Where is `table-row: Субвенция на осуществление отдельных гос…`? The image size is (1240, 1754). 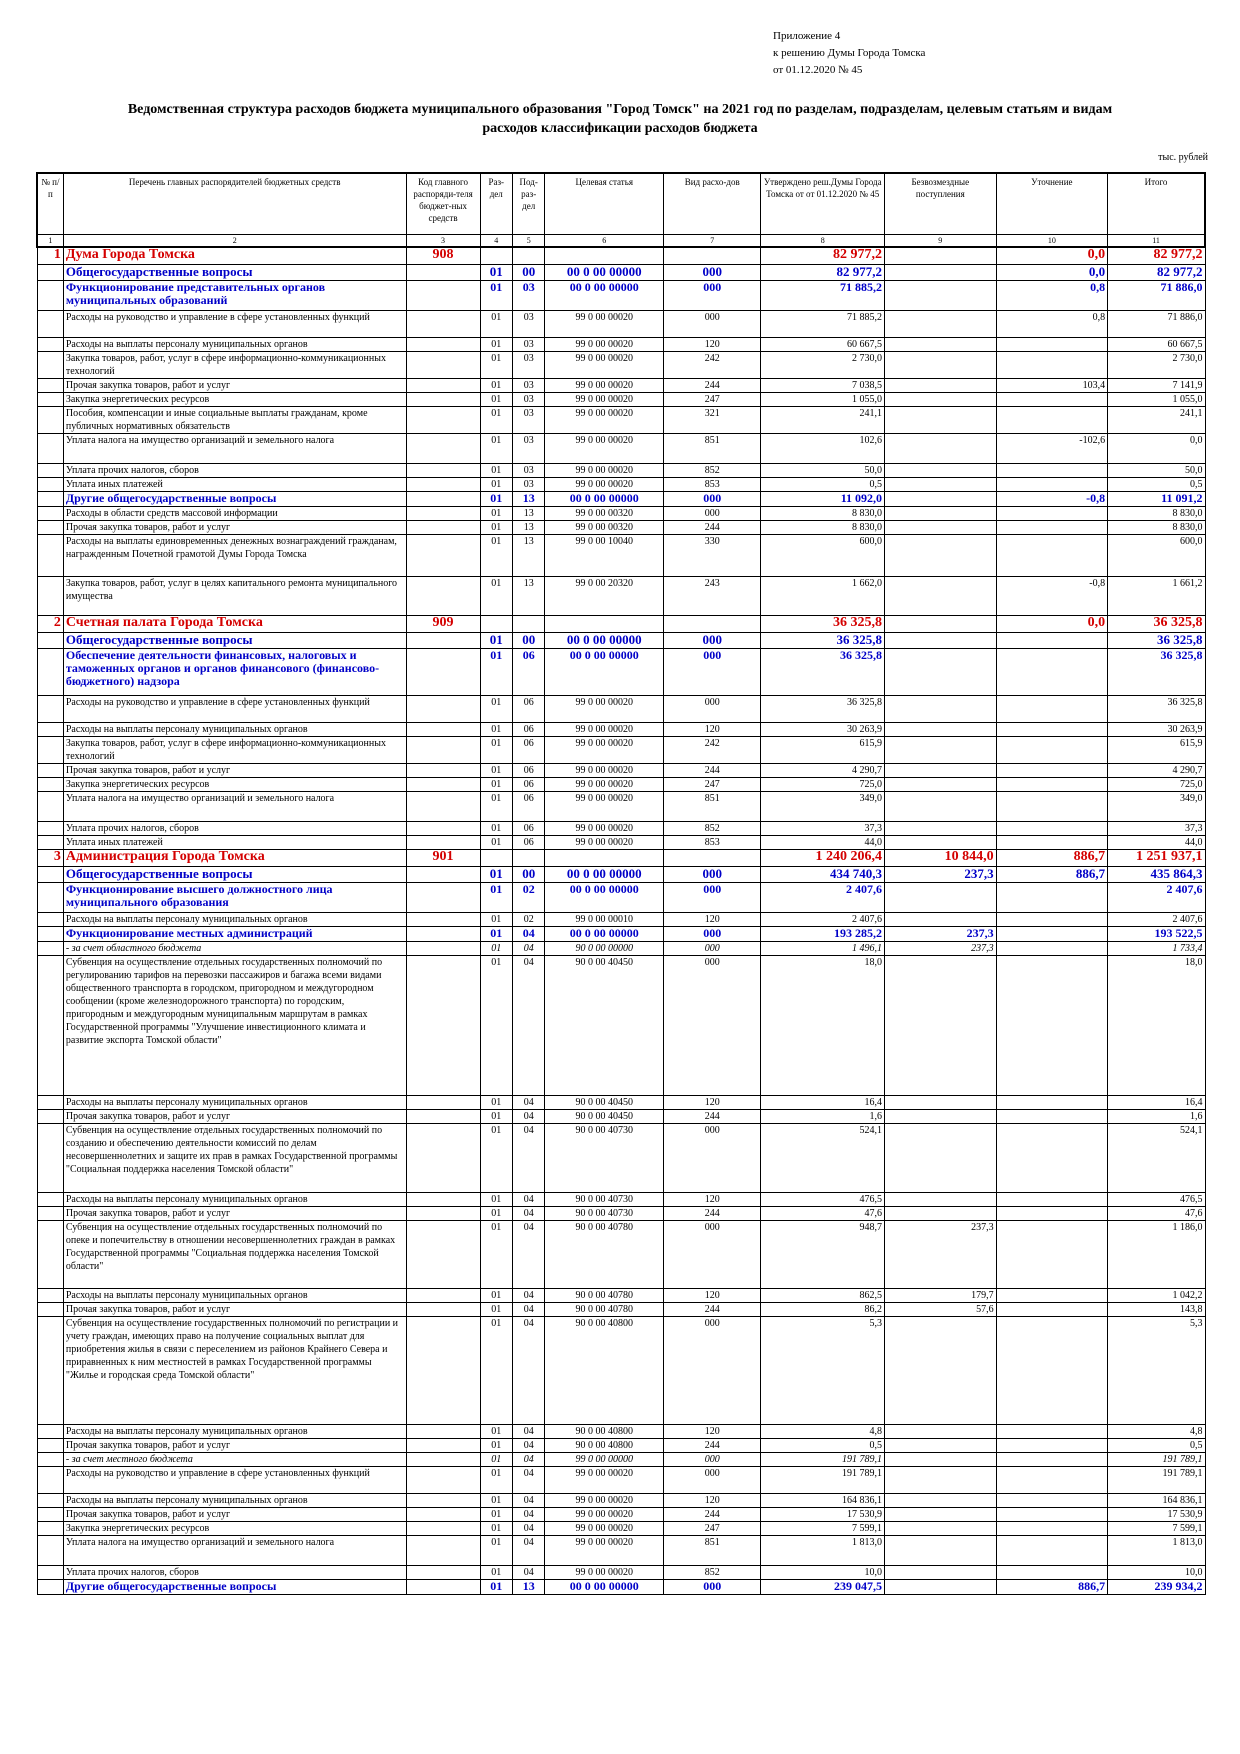 table-row: Субвенция на осуществление отдельных гос… is located at coordinates (621, 1157).